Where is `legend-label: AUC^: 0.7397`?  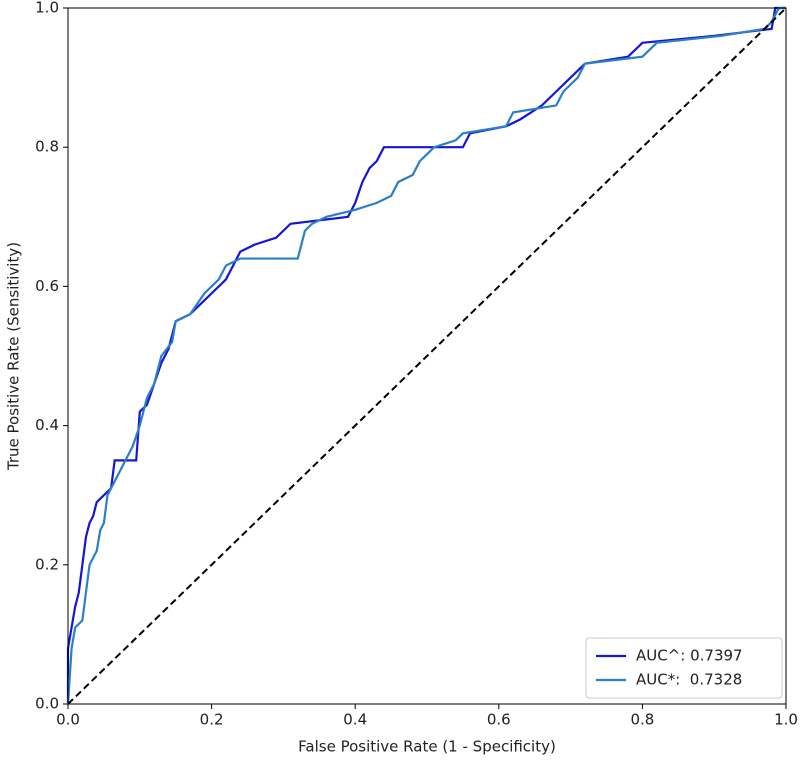
legend-label: AUC^: 0.7397 is located at coordinates (689, 656).